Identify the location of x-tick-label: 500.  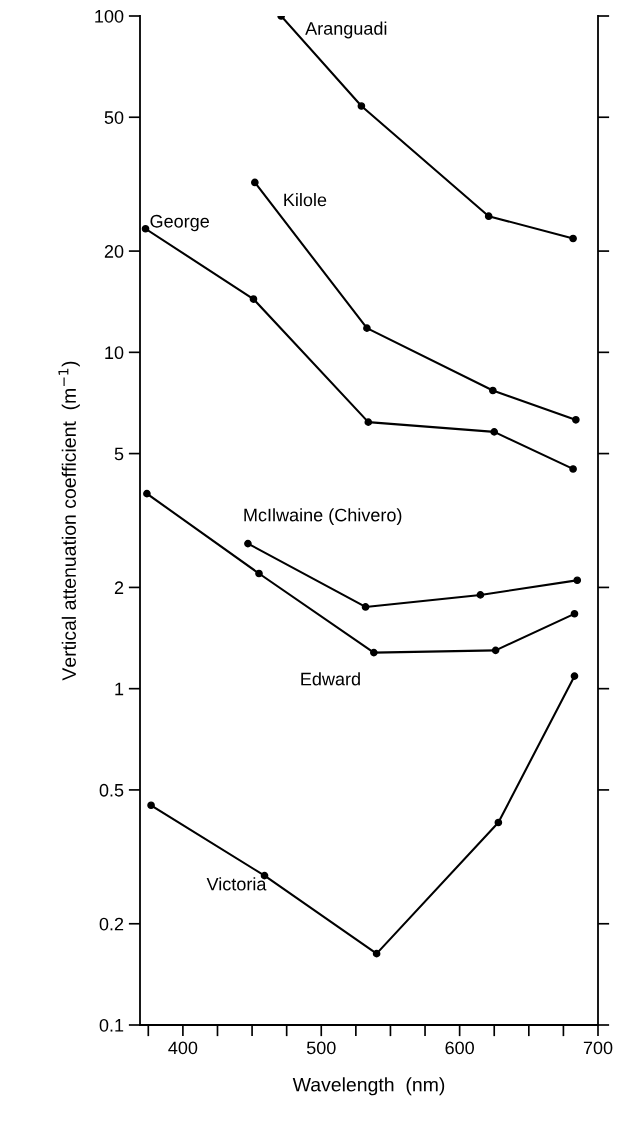
(321, 1048).